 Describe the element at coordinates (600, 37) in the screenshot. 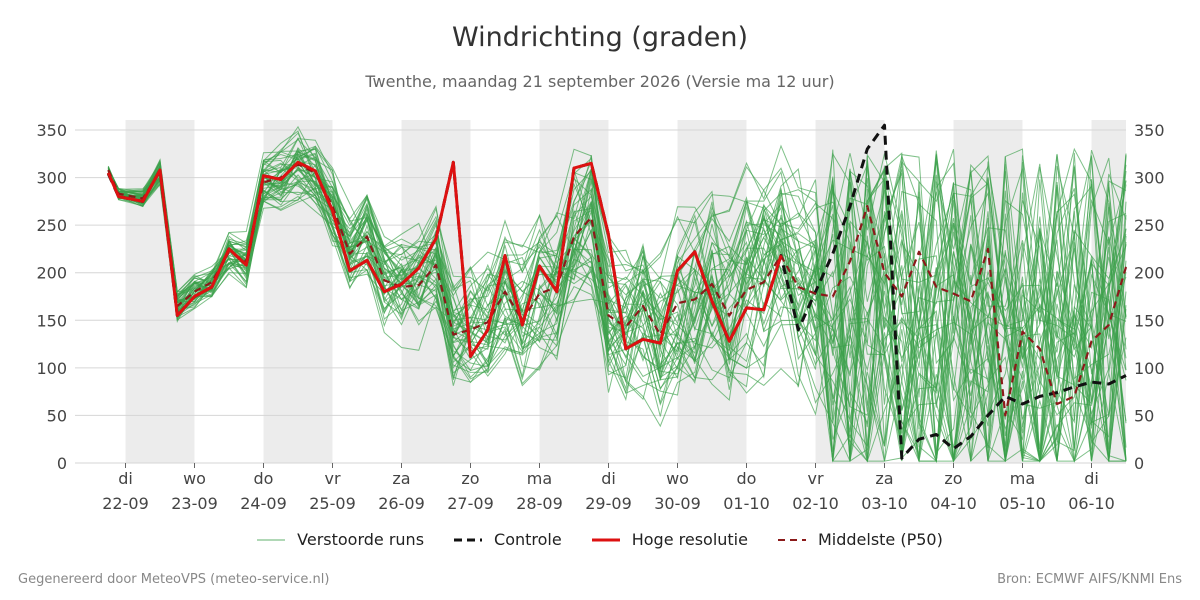

I see `chart-title: Windrichting (graden)` at that location.